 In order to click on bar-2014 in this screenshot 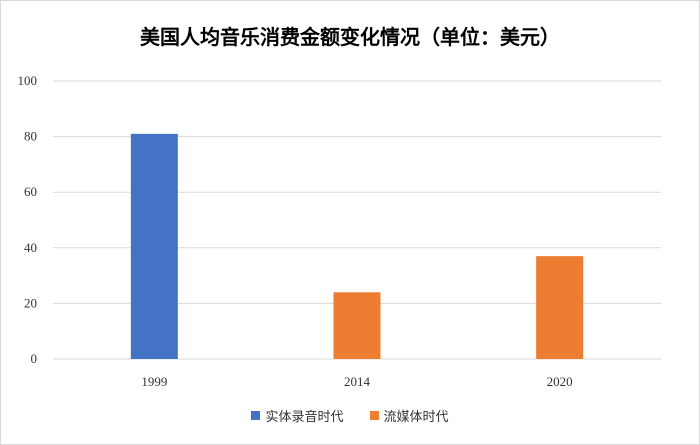, I will do `click(357, 325)`.